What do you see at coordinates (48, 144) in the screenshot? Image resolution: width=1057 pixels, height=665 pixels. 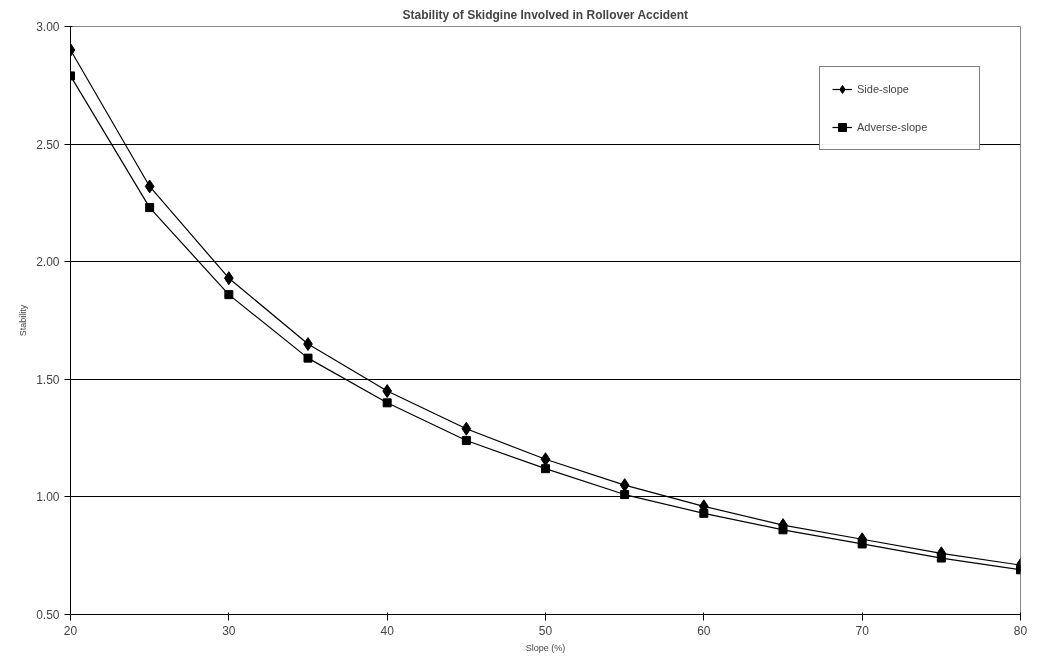 I see `y-tick-label: 2.50` at bounding box center [48, 144].